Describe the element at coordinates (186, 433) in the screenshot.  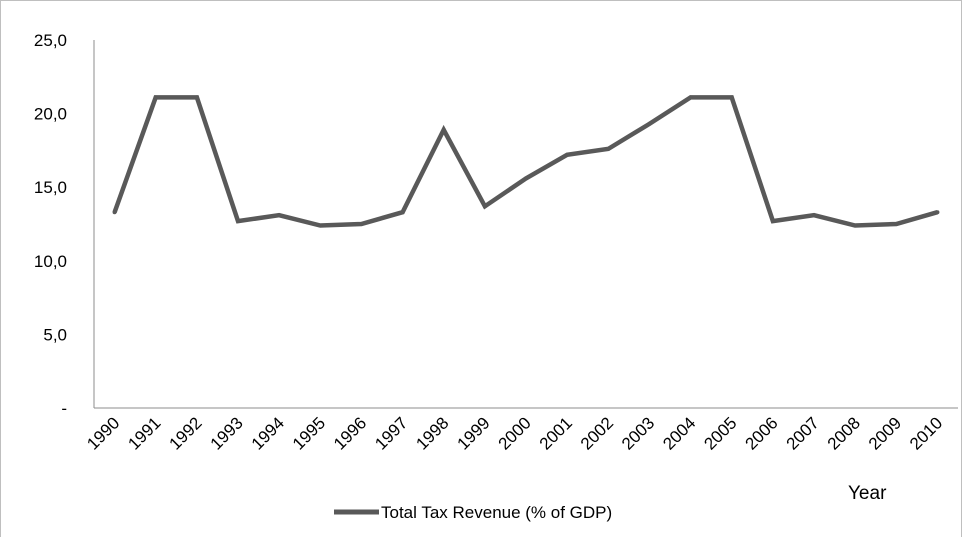
I see `x-tick-label: 1992` at that location.